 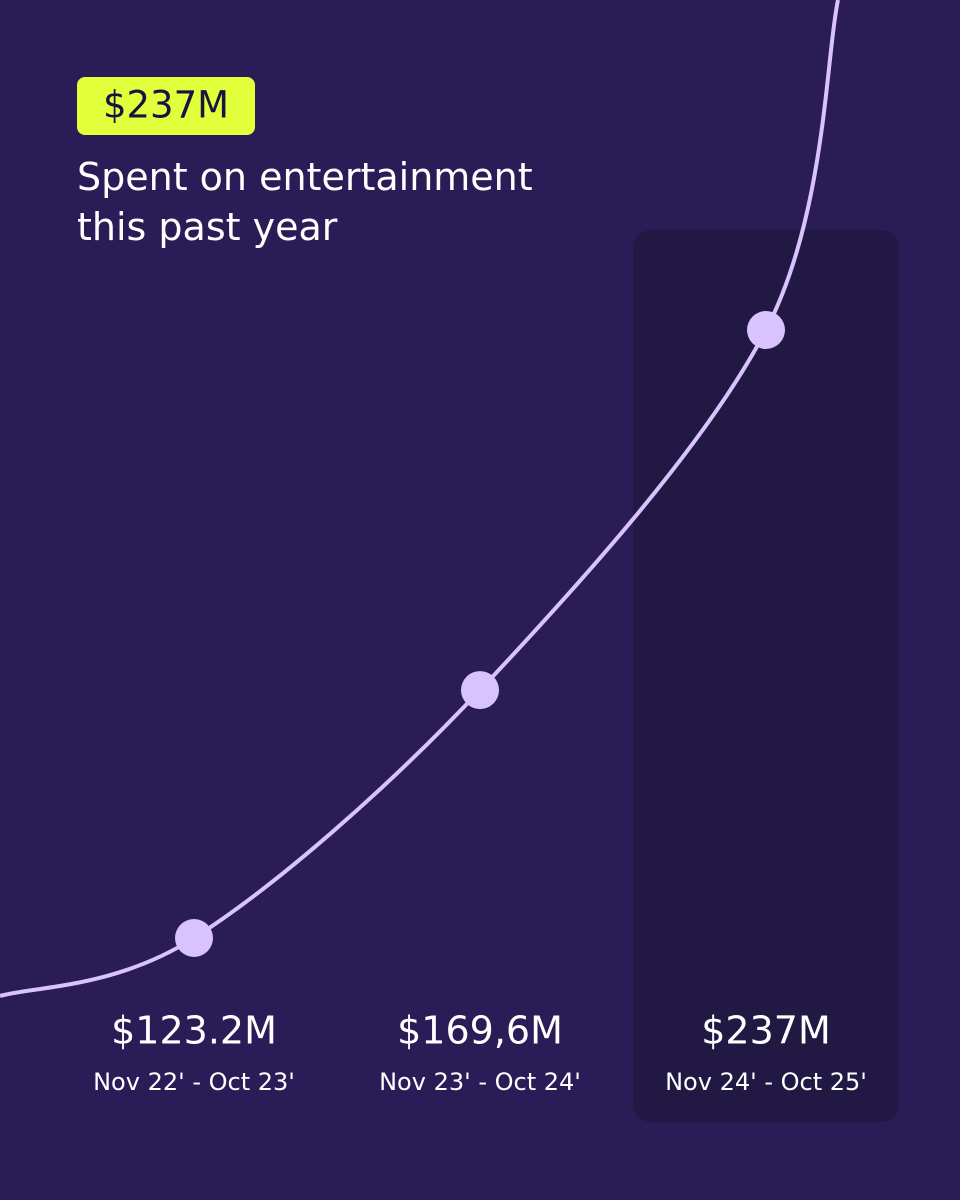 What do you see at coordinates (194, 1082) in the screenshot?
I see `x-tick-label: Nov 22' - Oct 23'` at bounding box center [194, 1082].